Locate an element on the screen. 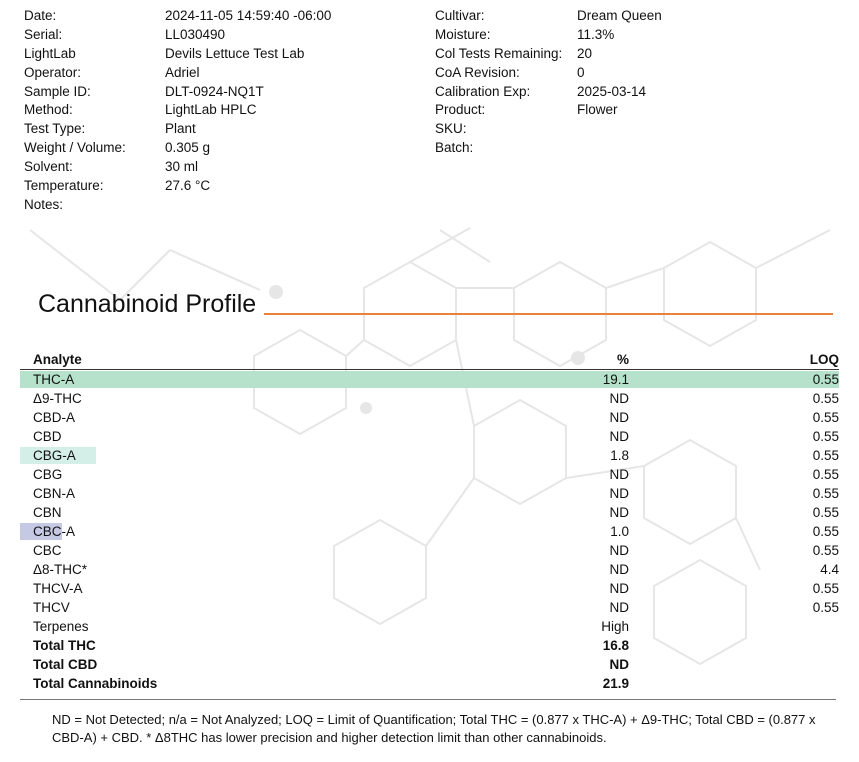  meta-label: Sample ID: is located at coordinates (57, 91).